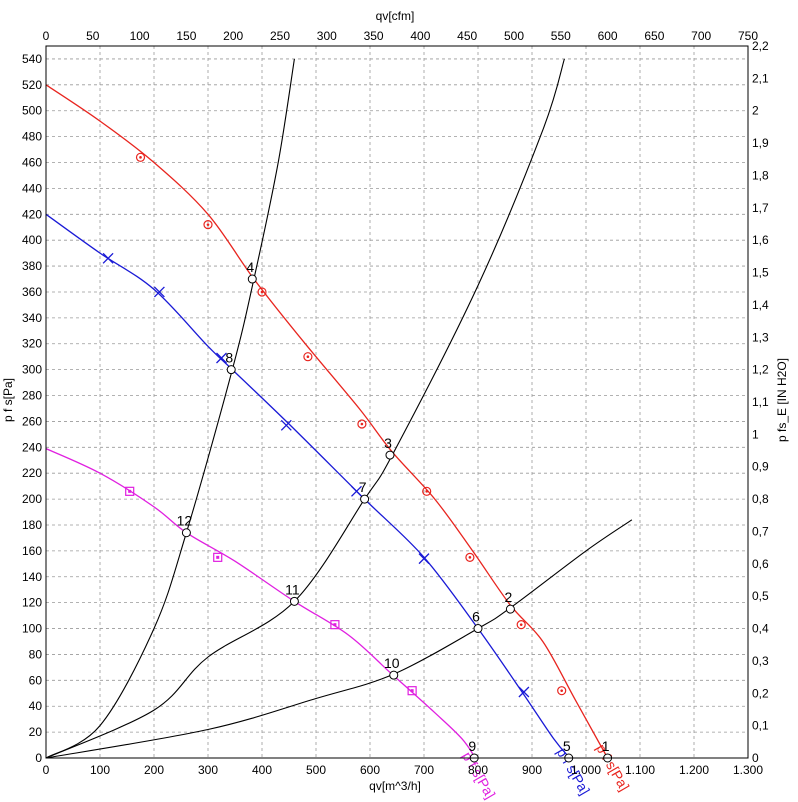 This screenshot has width=798, height=802. What do you see at coordinates (760, 499) in the screenshot?
I see `y2-tick-label: 0,8` at bounding box center [760, 499].